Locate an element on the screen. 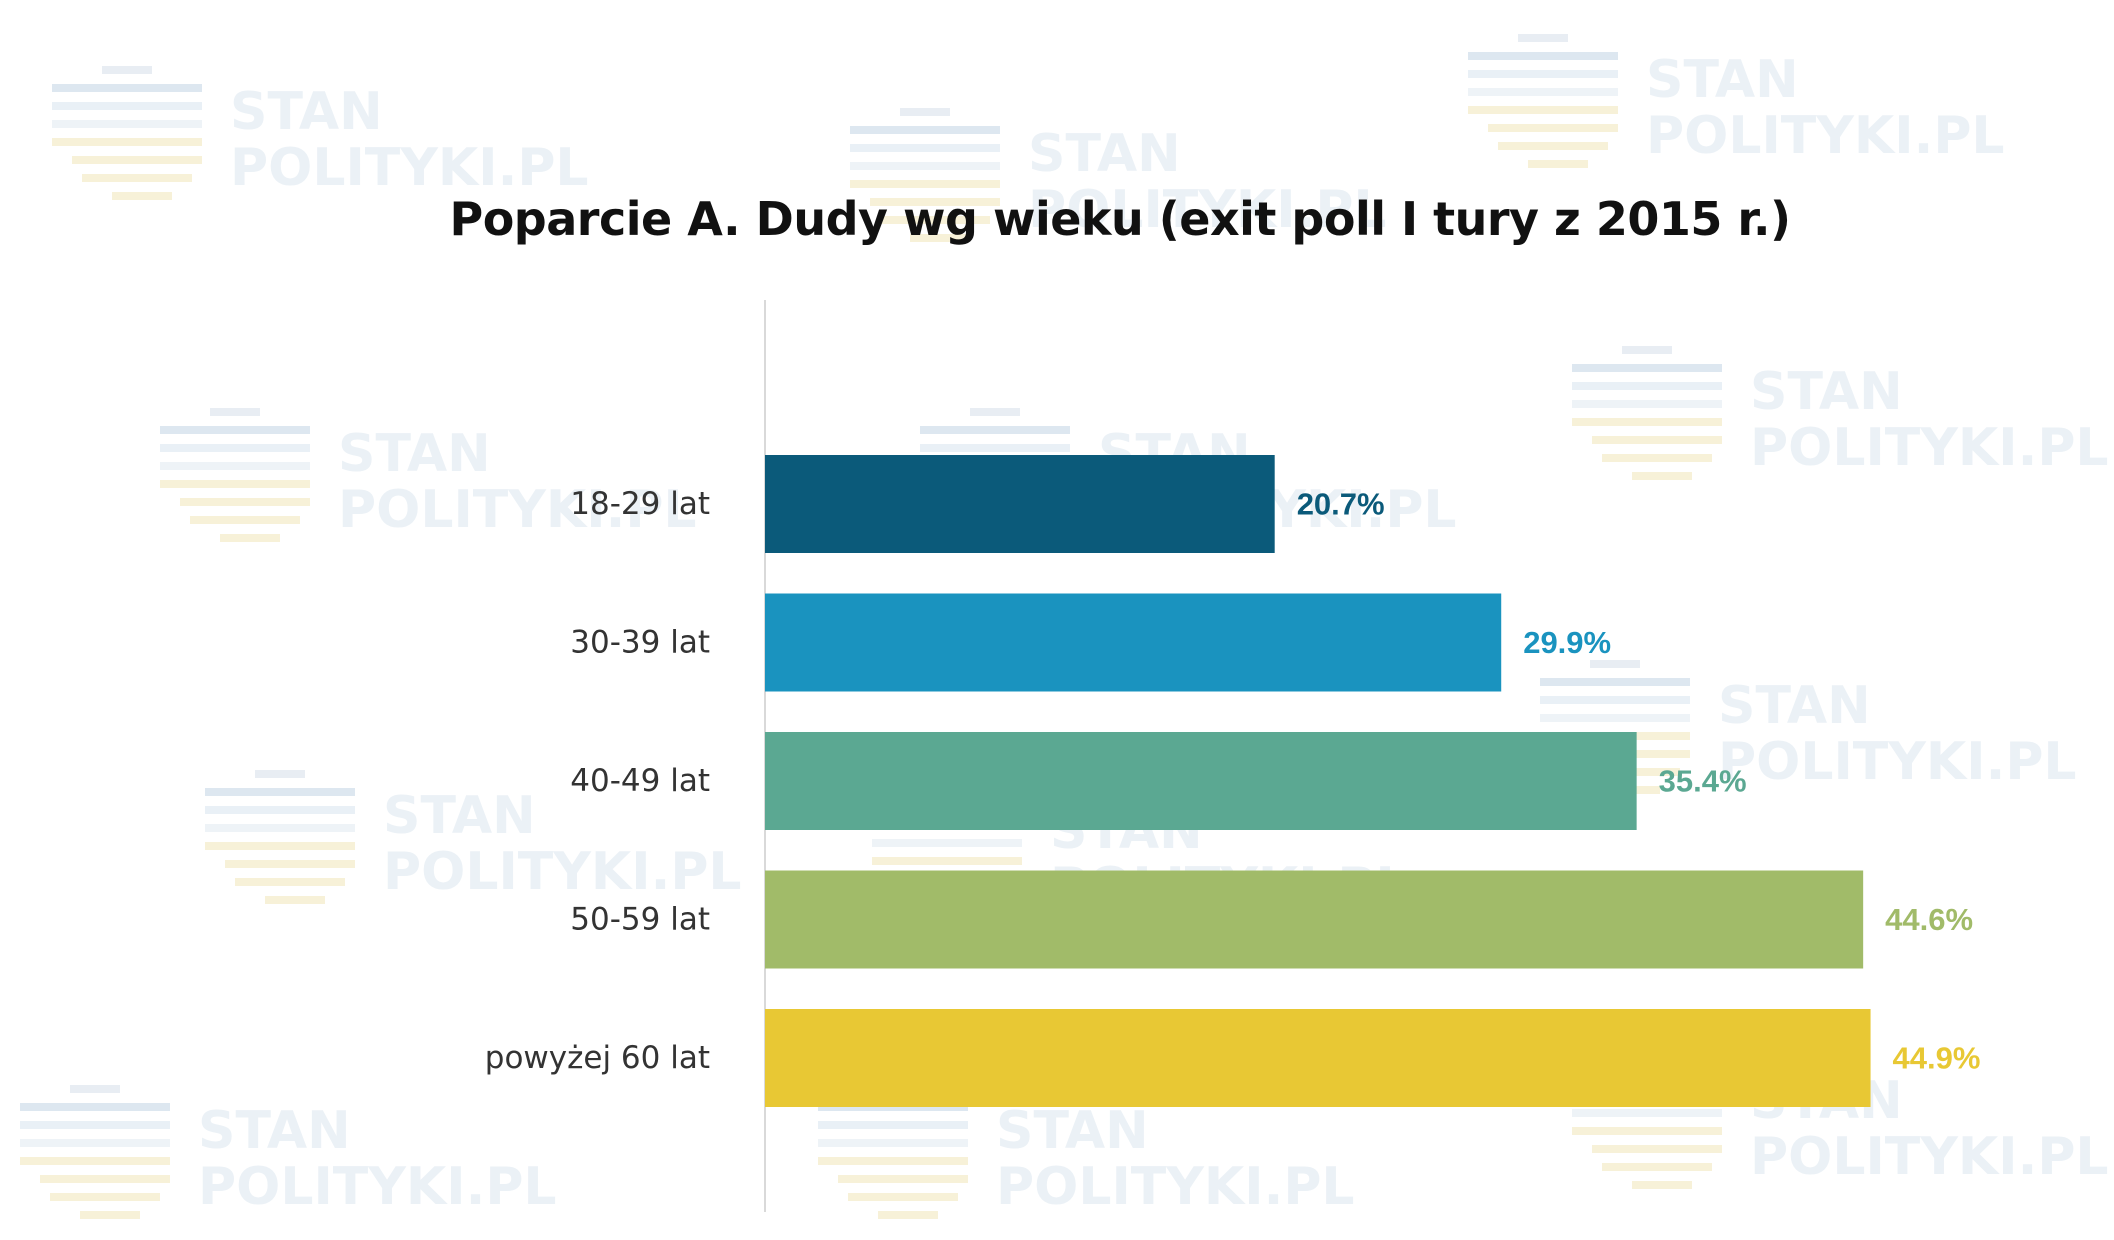 This screenshot has width=2114, height=1240. data-label: 35.4% is located at coordinates (1703, 781).